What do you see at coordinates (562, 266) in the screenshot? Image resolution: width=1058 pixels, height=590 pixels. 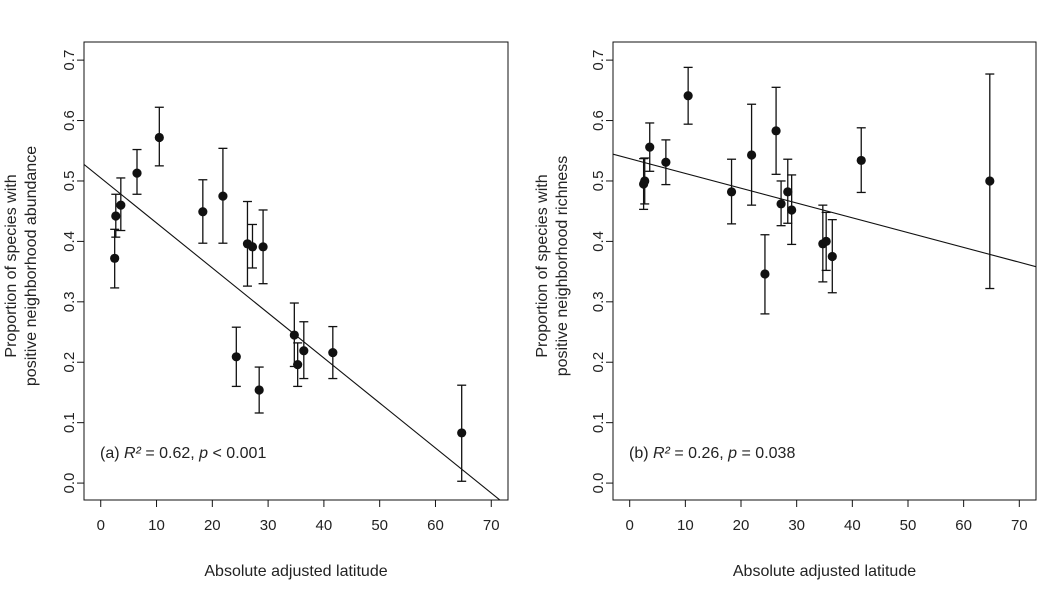 I see `y-axis-label-line: positive neighborhood richness` at bounding box center [562, 266].